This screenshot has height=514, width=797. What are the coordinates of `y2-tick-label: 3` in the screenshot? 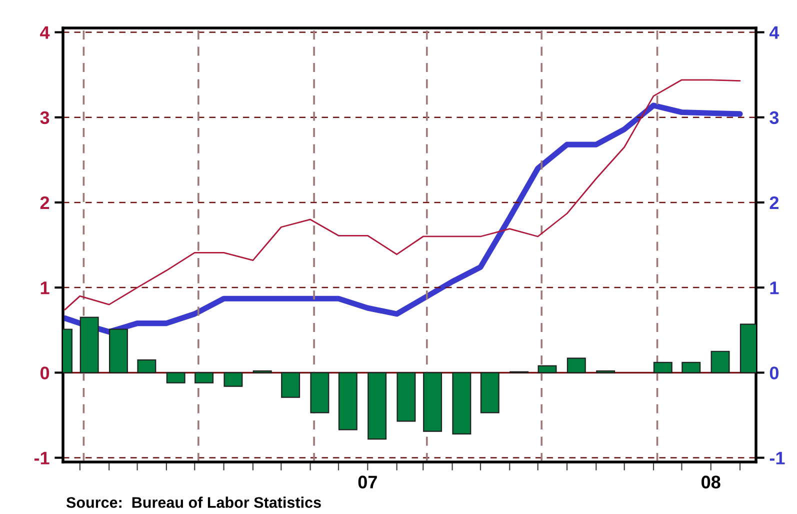 It's located at (774, 117).